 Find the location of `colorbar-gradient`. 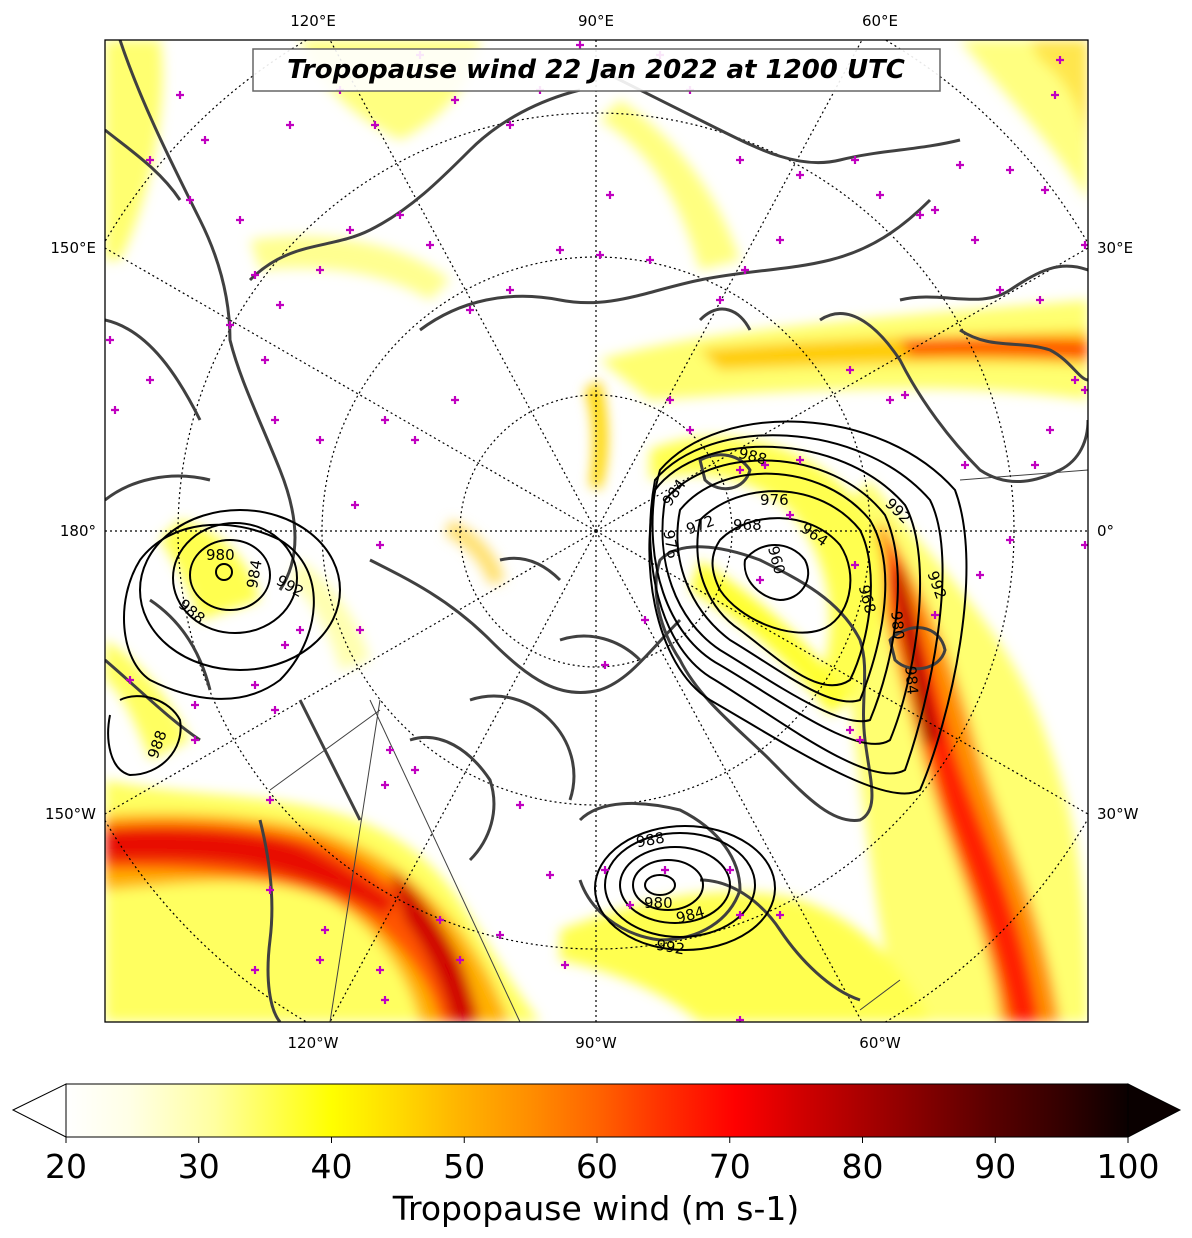

colorbar-gradient is located at coordinates (597, 1110).